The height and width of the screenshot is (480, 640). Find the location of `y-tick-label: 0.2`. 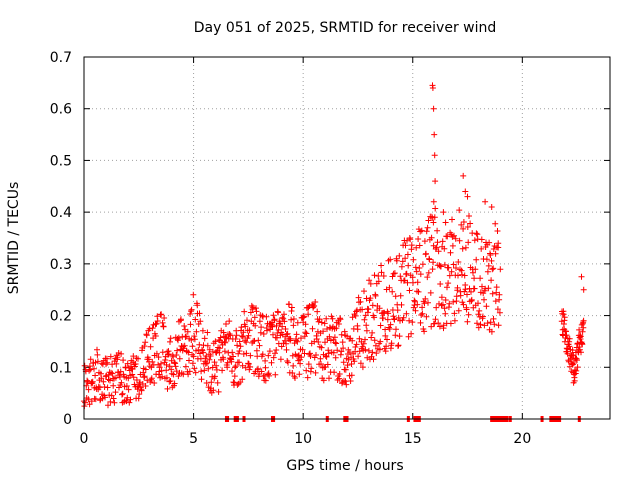

y-tick-label: 0.2 is located at coordinates (61, 317).